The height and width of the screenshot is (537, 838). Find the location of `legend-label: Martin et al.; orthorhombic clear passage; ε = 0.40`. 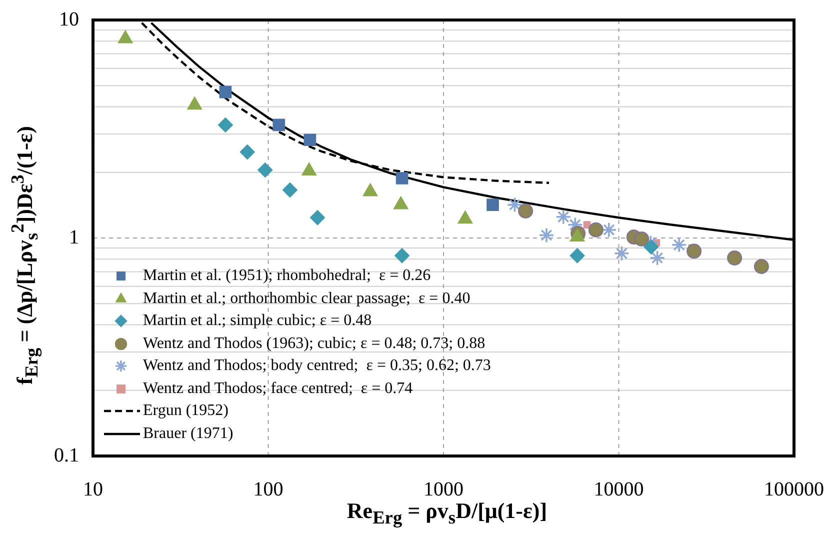

legend-label: Martin et al.; orthorhombic clear passage; ε = 0.40 is located at coordinates (306, 298).